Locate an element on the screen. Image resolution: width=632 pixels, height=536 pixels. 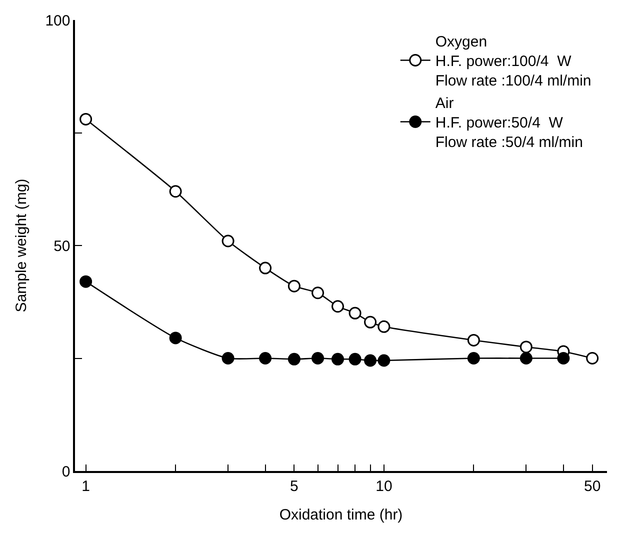
y-axis-title: Sample weight (mg) is located at coordinates (21, 245).